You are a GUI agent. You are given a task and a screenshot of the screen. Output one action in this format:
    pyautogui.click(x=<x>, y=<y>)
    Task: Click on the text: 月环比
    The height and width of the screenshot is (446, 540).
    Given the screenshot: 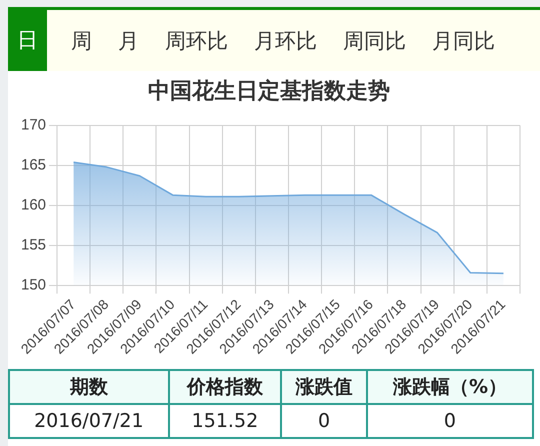 What is the action you would take?
    pyautogui.click(x=285, y=41)
    